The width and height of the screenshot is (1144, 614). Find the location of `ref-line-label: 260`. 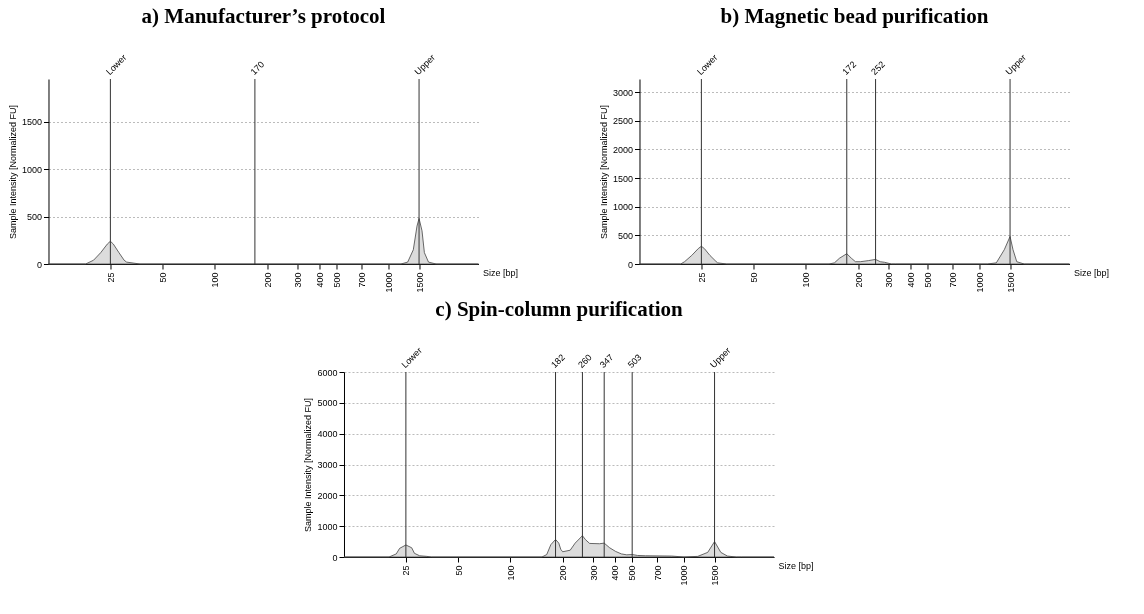

ref-line-label: 260 is located at coordinates (585, 361).